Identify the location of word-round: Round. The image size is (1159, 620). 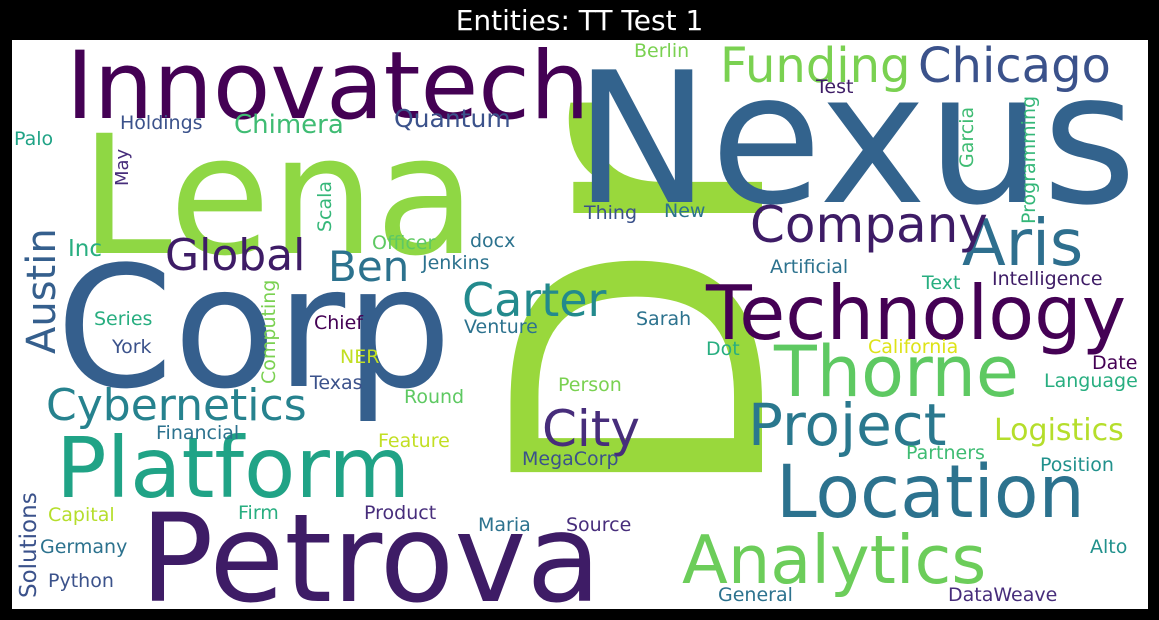
(434, 397).